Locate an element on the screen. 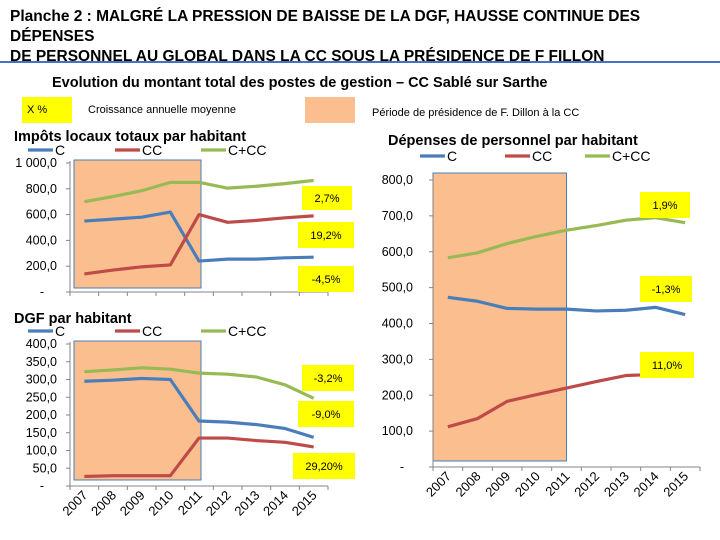 The height and width of the screenshot is (540, 720). growth-annotation-label: -3,2% is located at coordinates (328, 379).